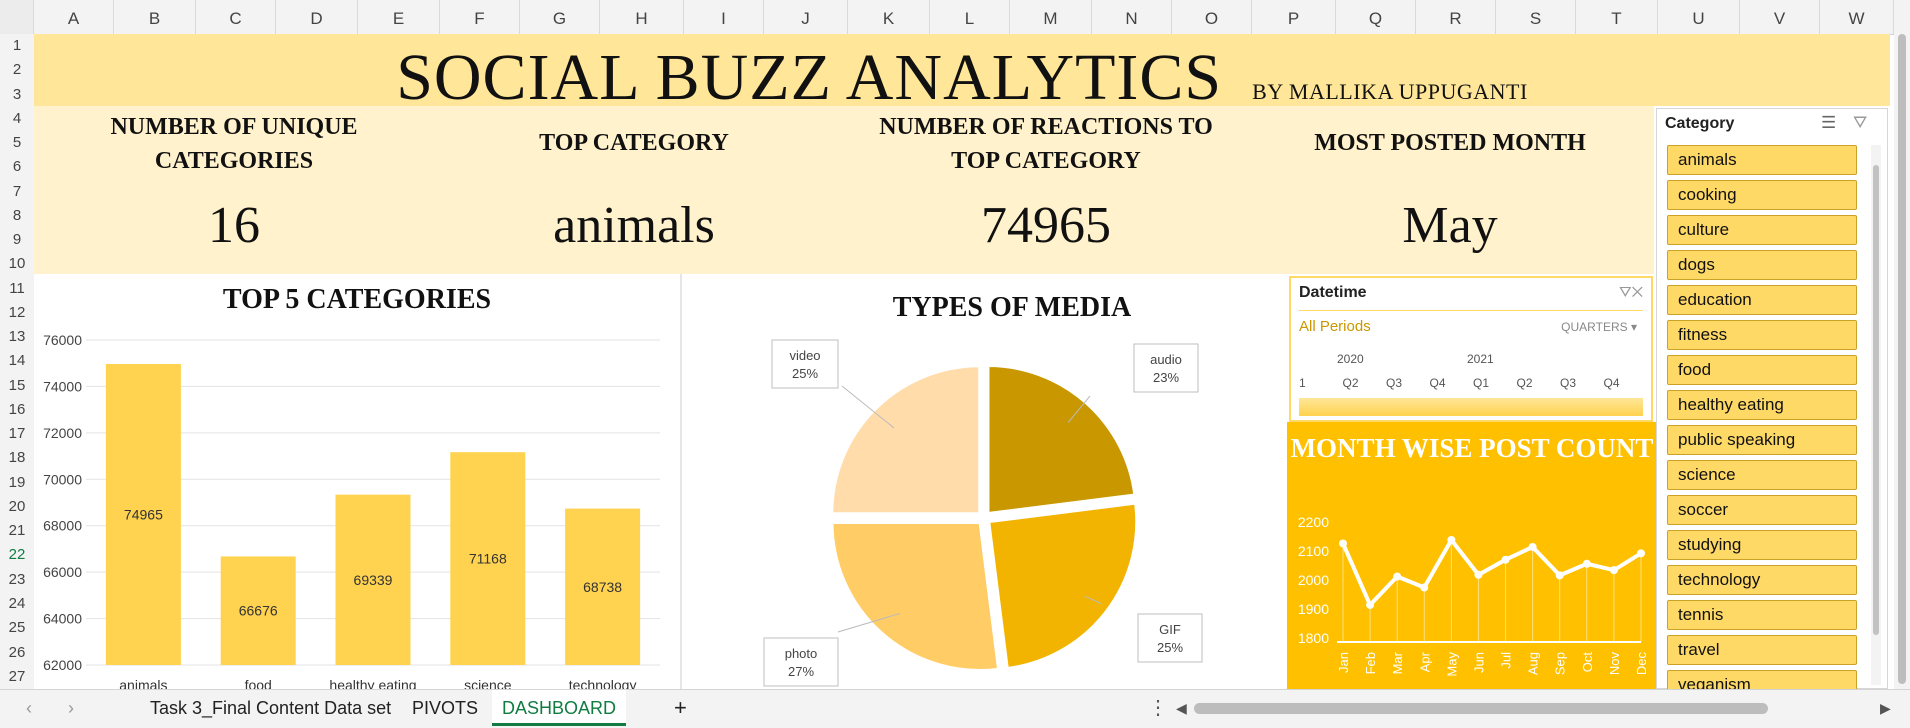  I want to click on row-header-3: 3, so click(17, 94).